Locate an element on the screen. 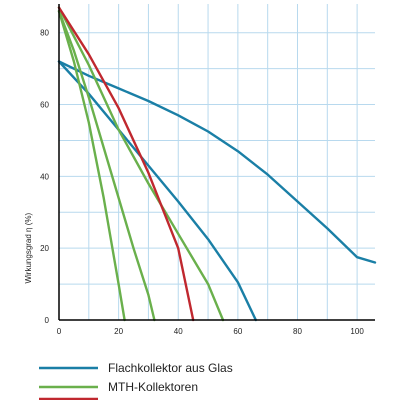  y-tick-label: 0 is located at coordinates (47, 320).